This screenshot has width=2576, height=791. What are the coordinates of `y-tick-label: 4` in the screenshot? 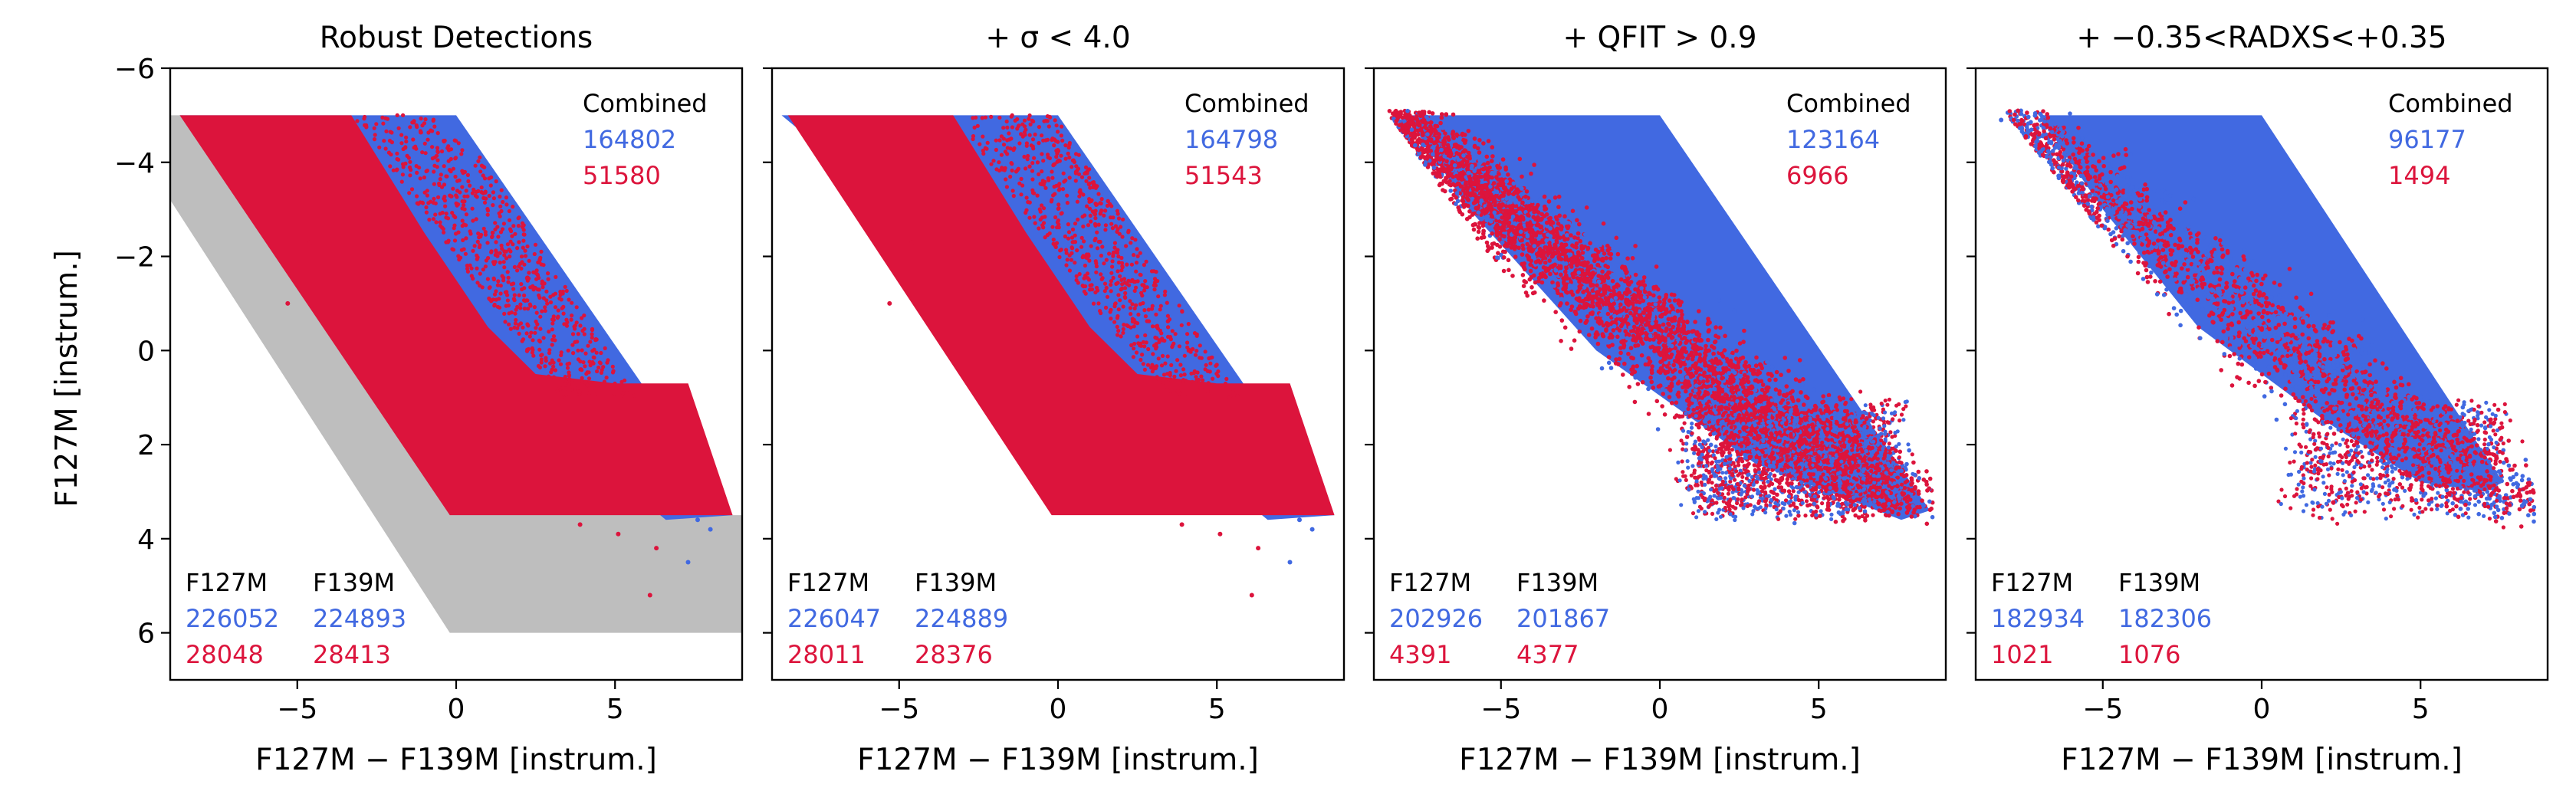 It's located at (146, 540).